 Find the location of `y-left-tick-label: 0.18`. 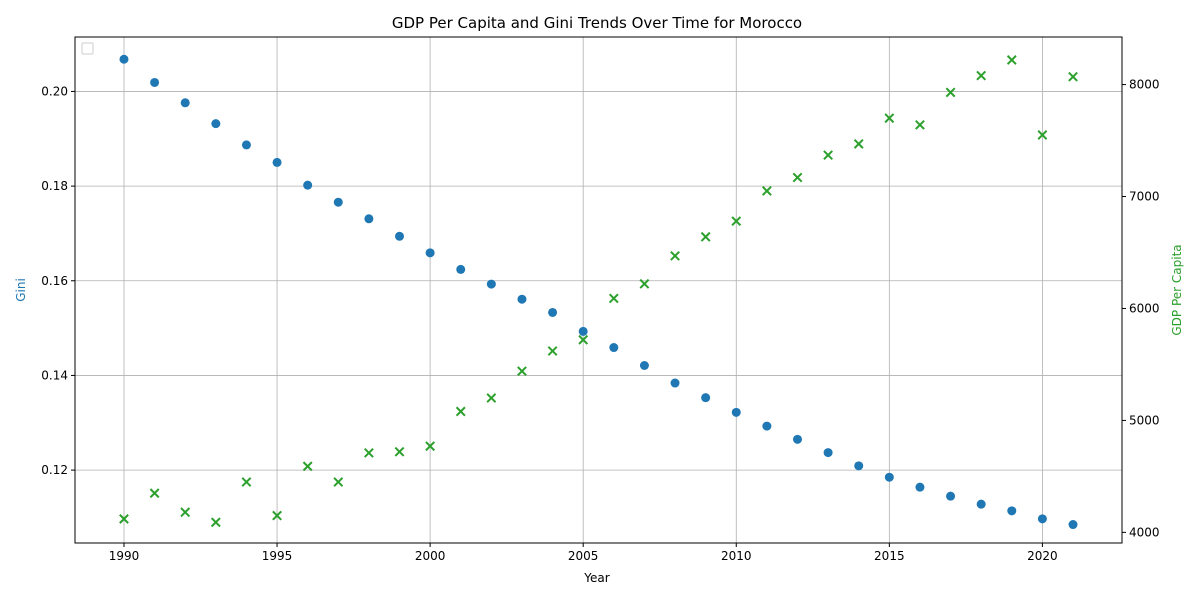

y-left-tick-label: 0.18 is located at coordinates (54, 186).